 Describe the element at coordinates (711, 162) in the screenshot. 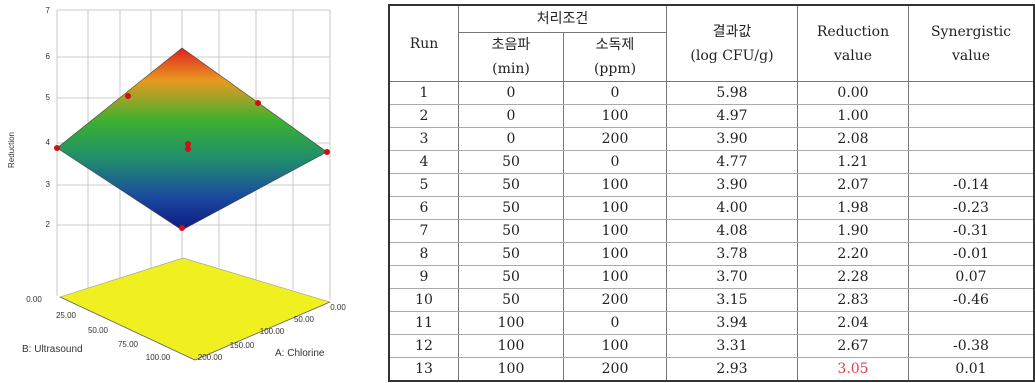

I see `table-row: 4 50 0 4.77 1.21` at that location.